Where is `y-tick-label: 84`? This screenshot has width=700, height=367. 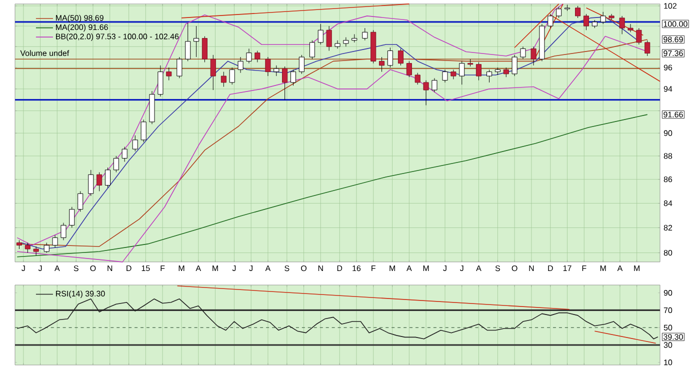 y-tick-label: 84 is located at coordinates (668, 203).